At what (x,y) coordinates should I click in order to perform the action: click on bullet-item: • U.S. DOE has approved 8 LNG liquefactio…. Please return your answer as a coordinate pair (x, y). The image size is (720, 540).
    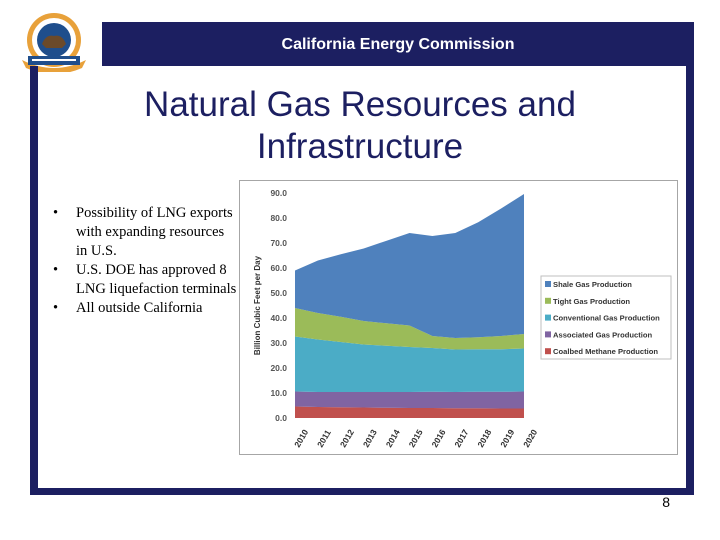
    Looking at the image, I should click on (143, 280).